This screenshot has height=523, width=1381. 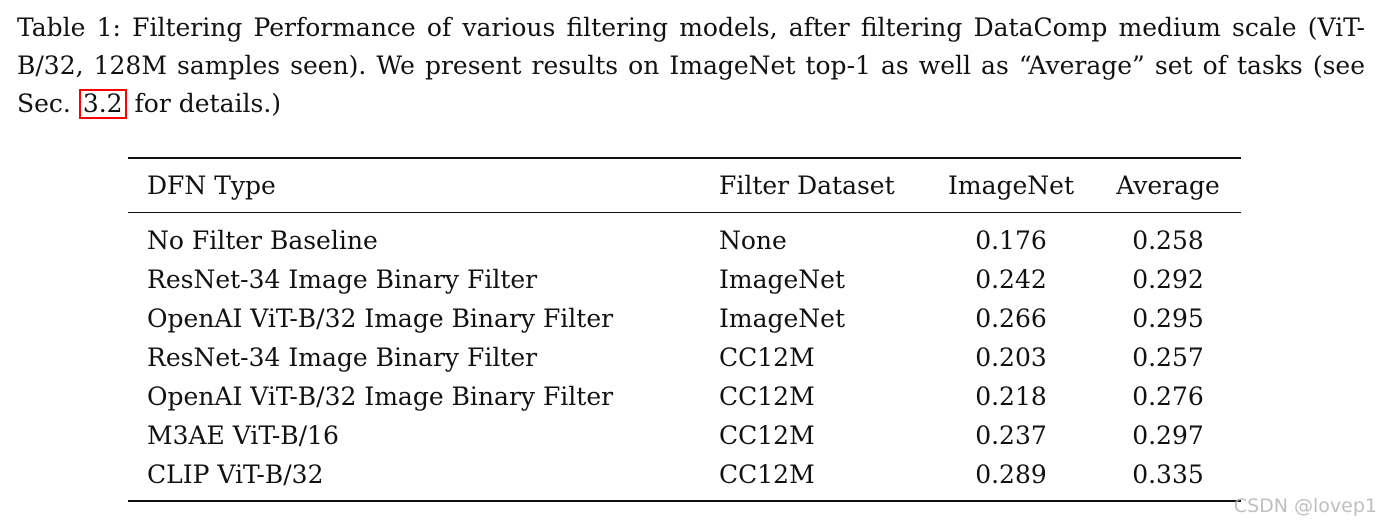 I want to click on table-header-rule, so click(x=684, y=212).